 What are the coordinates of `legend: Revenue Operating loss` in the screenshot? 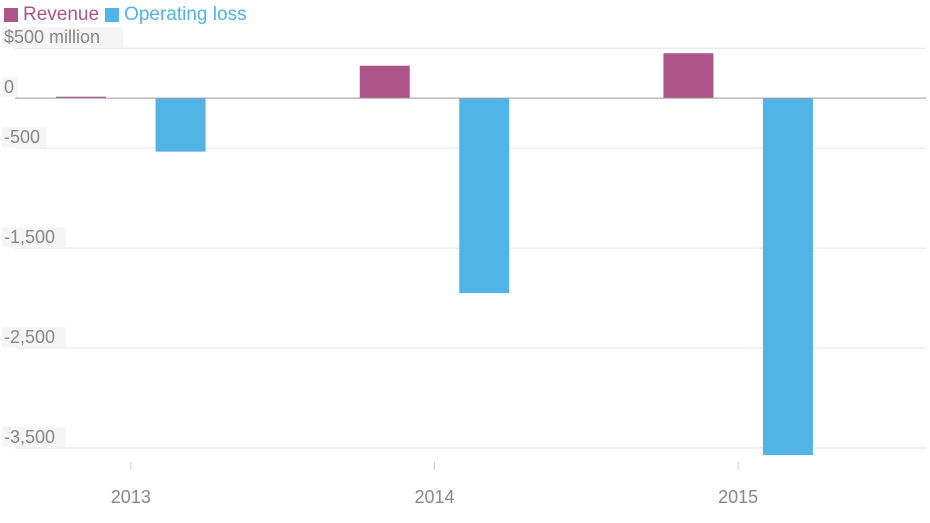 It's located at (125, 15).